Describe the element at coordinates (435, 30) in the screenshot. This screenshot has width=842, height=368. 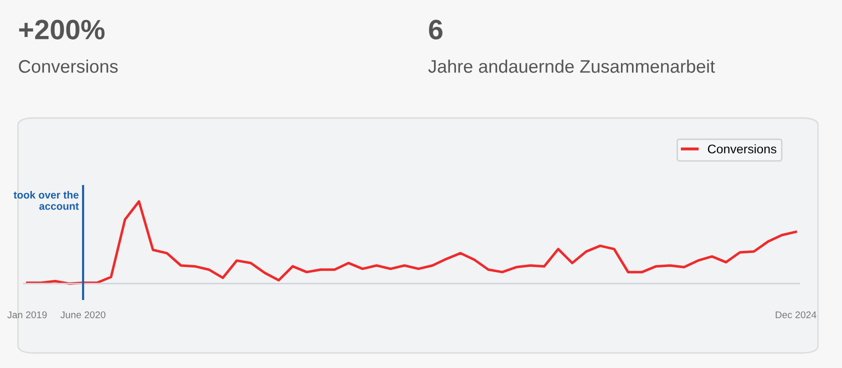
I see `text: 6` at that location.